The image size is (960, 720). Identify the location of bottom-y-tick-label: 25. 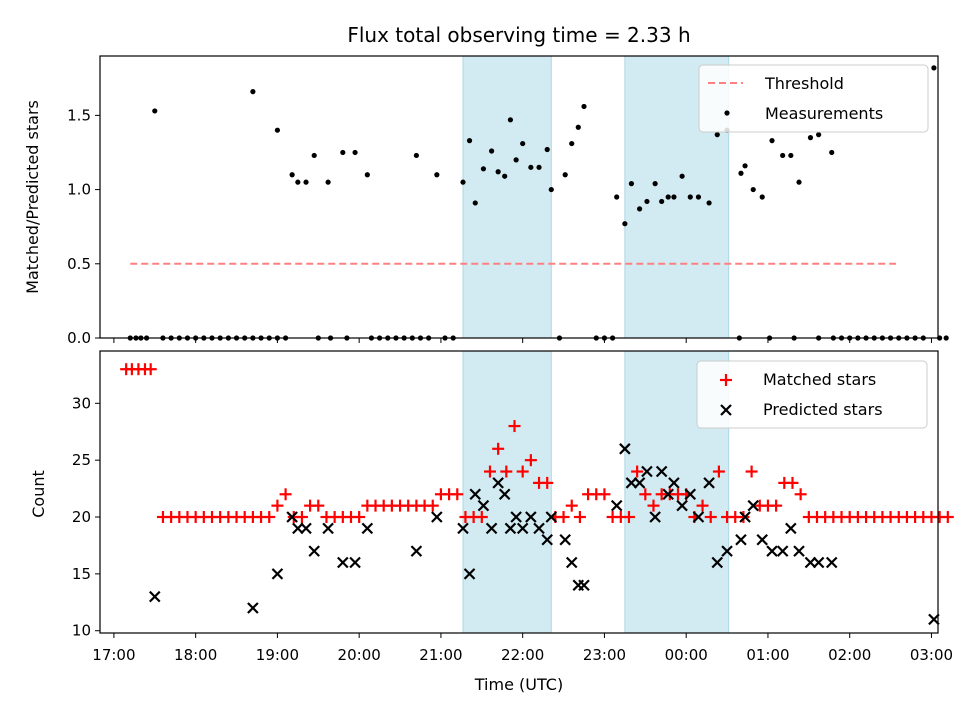
(81, 460).